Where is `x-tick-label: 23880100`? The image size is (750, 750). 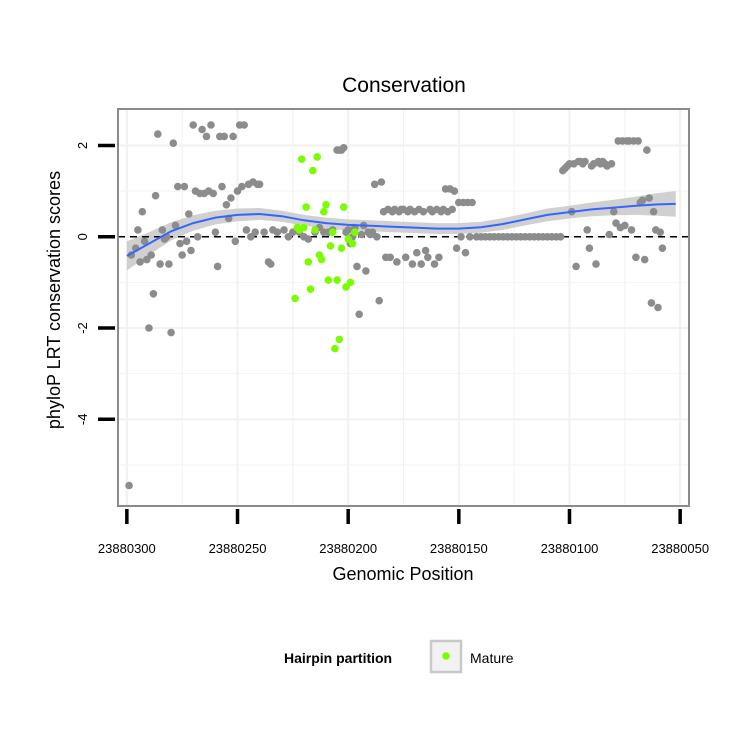
x-tick-label: 23880100 is located at coordinates (570, 548).